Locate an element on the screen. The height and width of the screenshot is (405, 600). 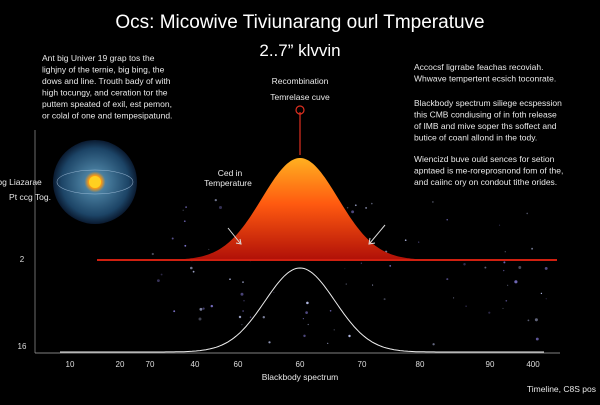
left-label: Temperature is located at coordinates (228, 183).